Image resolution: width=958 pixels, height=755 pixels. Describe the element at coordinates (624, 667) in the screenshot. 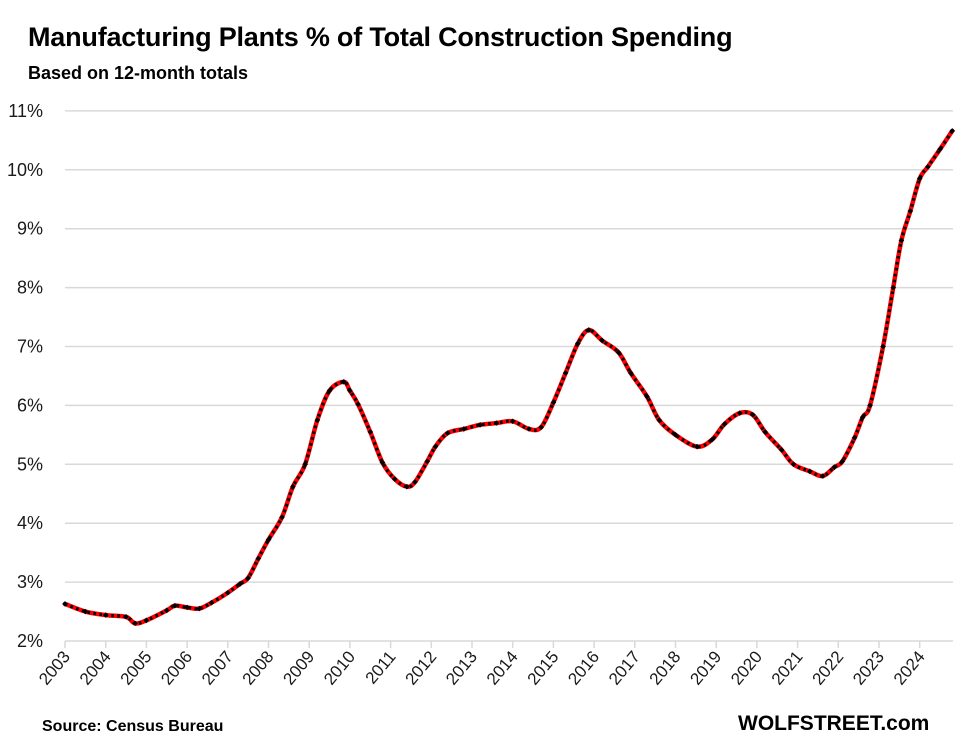

I see `x-tick-label: 2017` at that location.